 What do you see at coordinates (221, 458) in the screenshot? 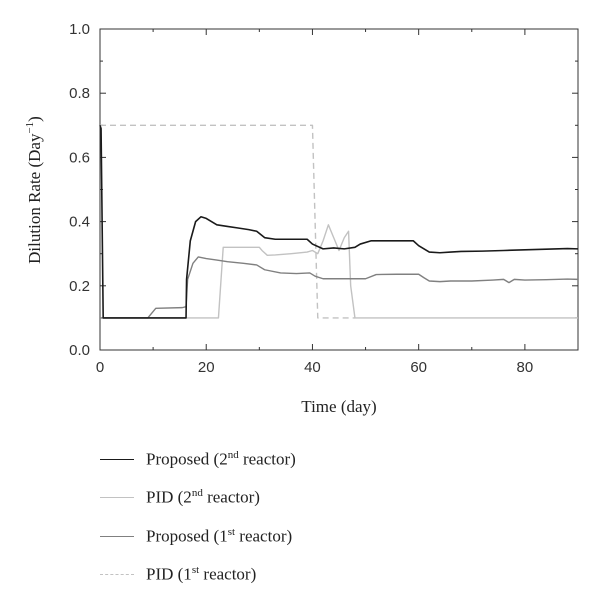
I see `legend-label-proposed-2nd: Proposed (2nd reactor)` at bounding box center [221, 458].